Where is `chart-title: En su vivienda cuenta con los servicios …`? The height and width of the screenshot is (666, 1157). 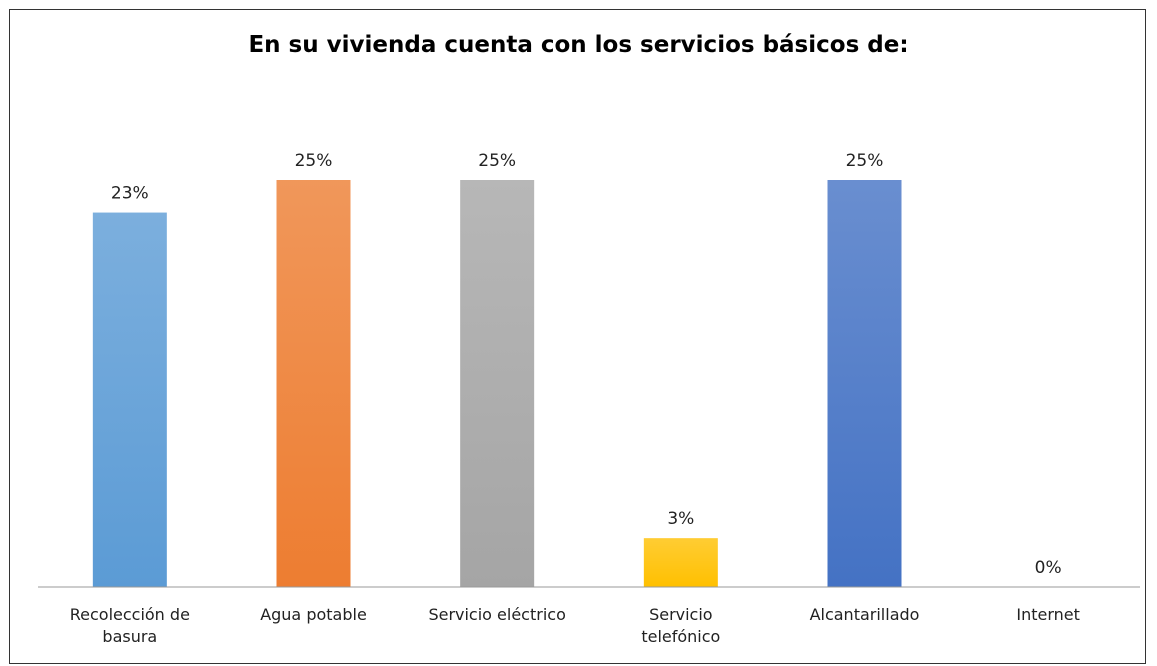 chart-title: En su vivienda cuenta con los servicios … is located at coordinates (578, 45).